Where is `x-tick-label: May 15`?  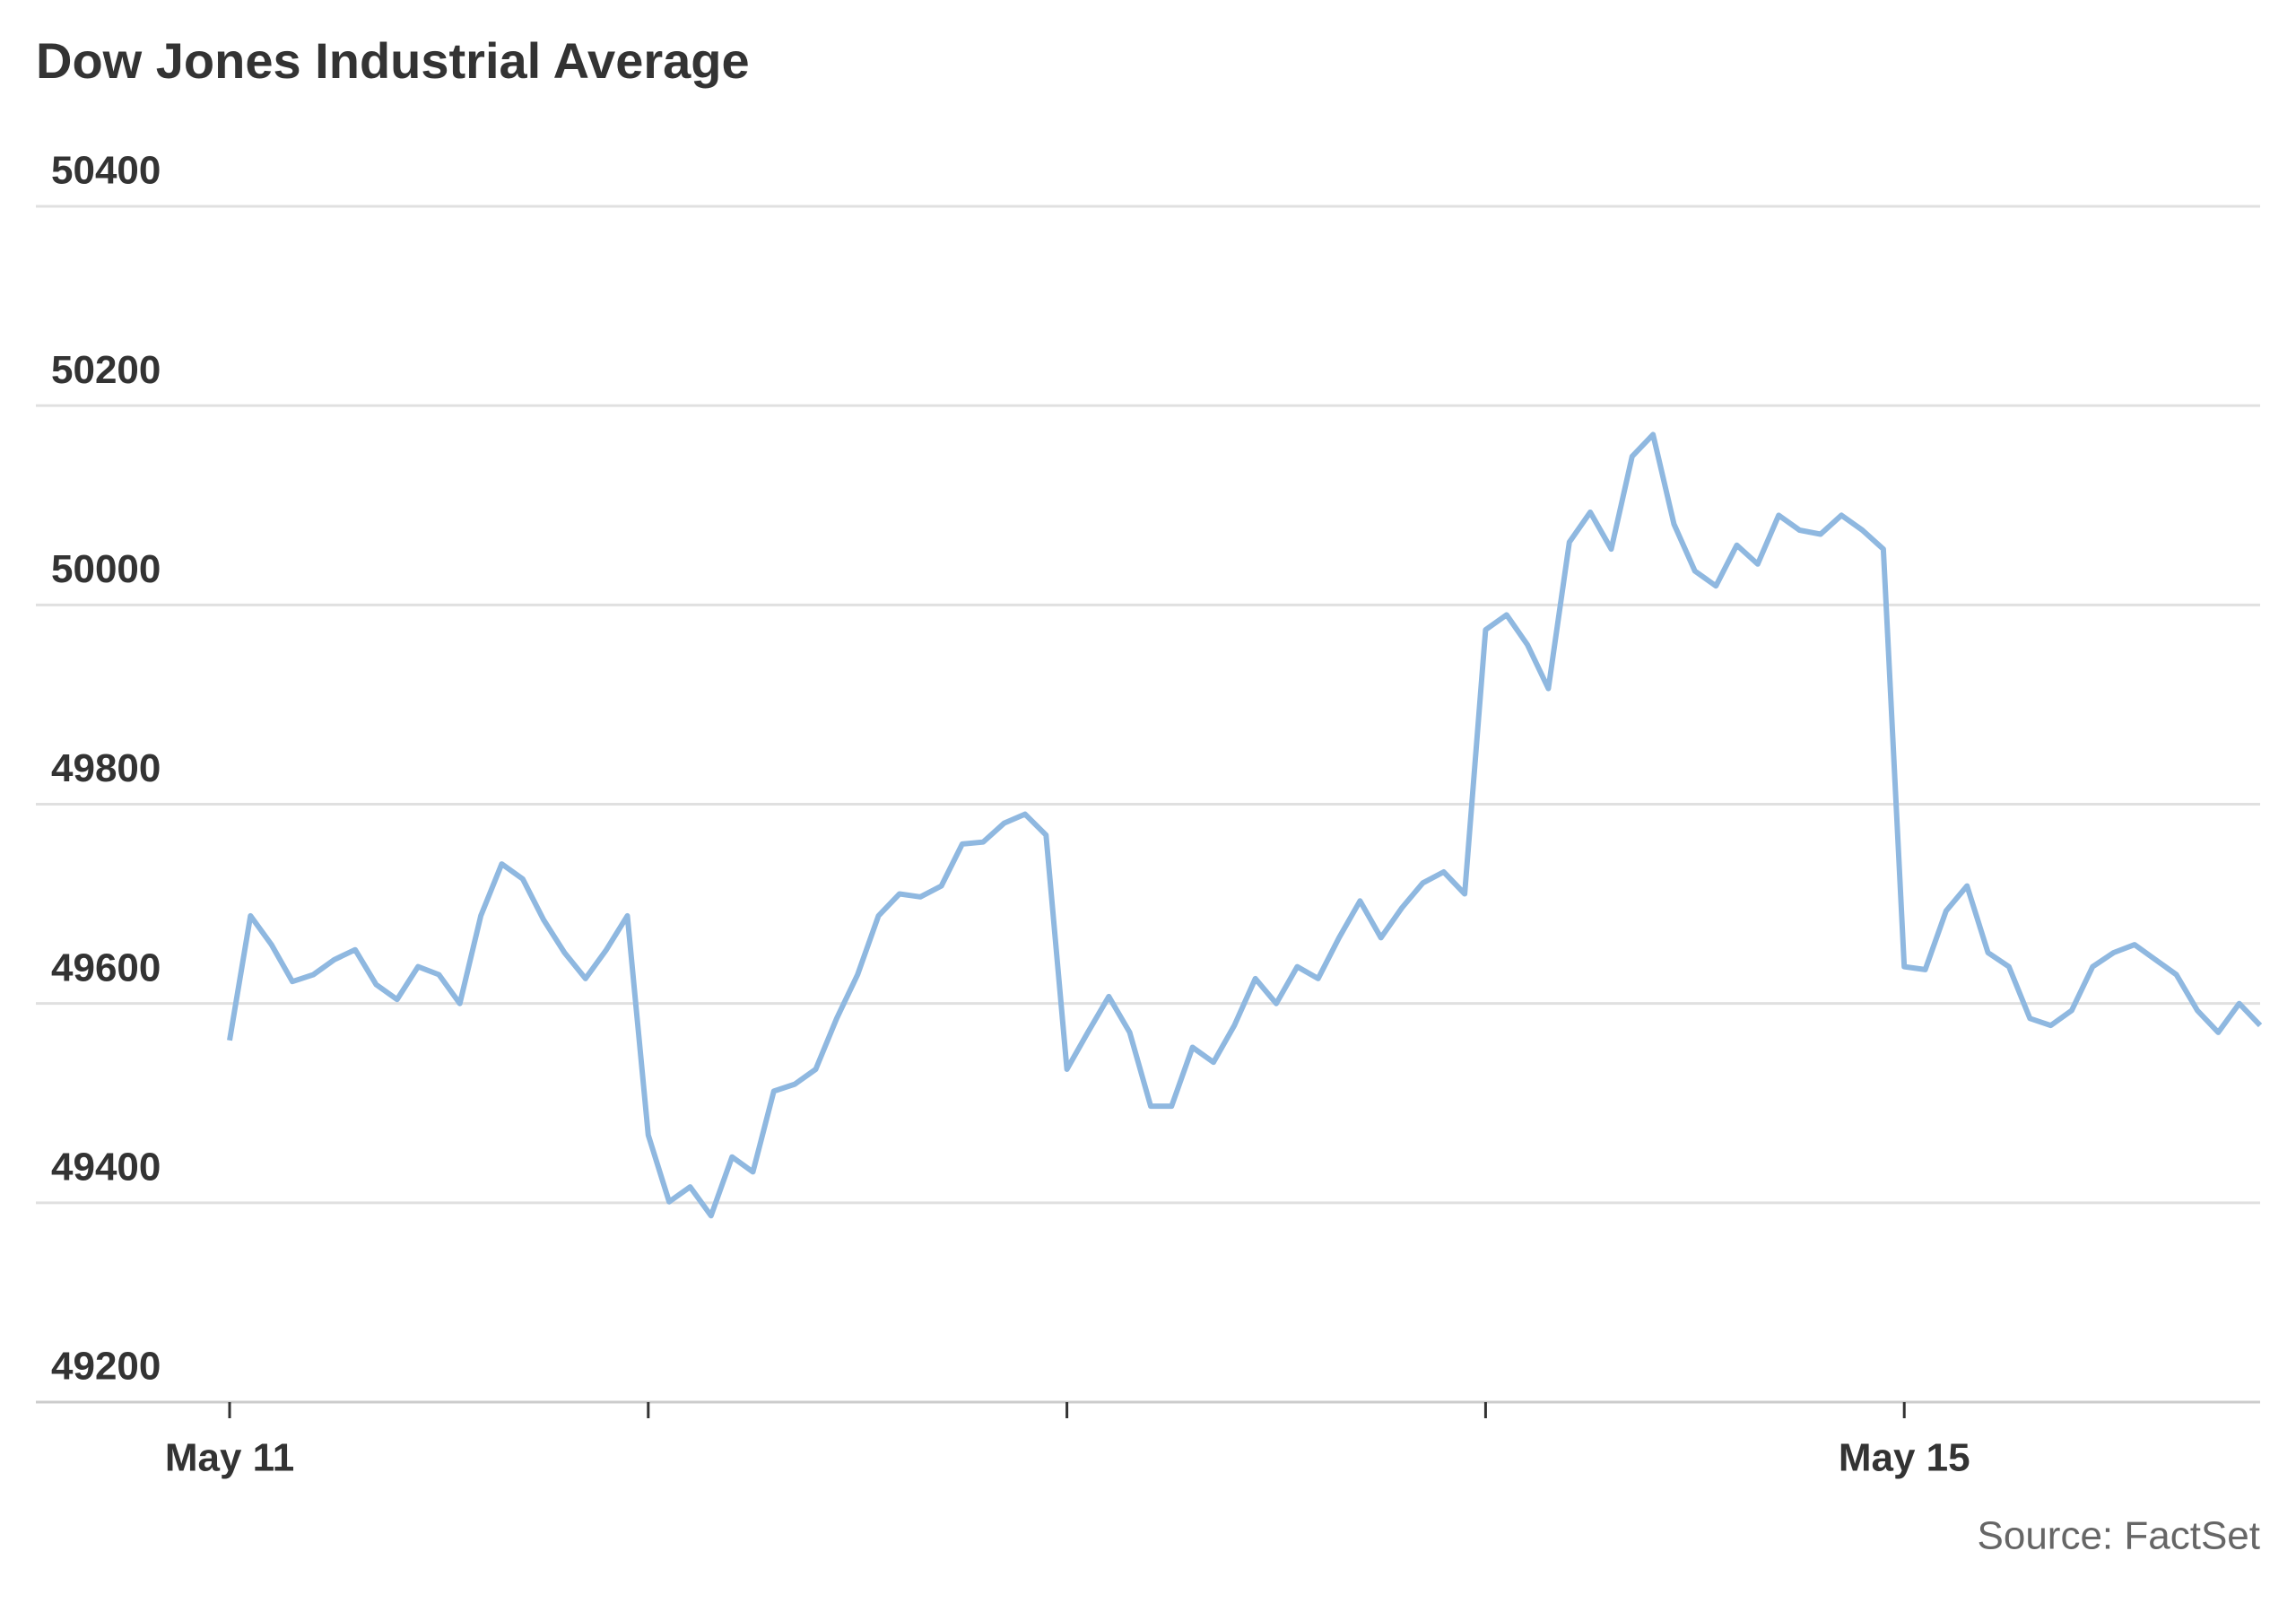 x-tick-label: May 15 is located at coordinates (1904, 1458).